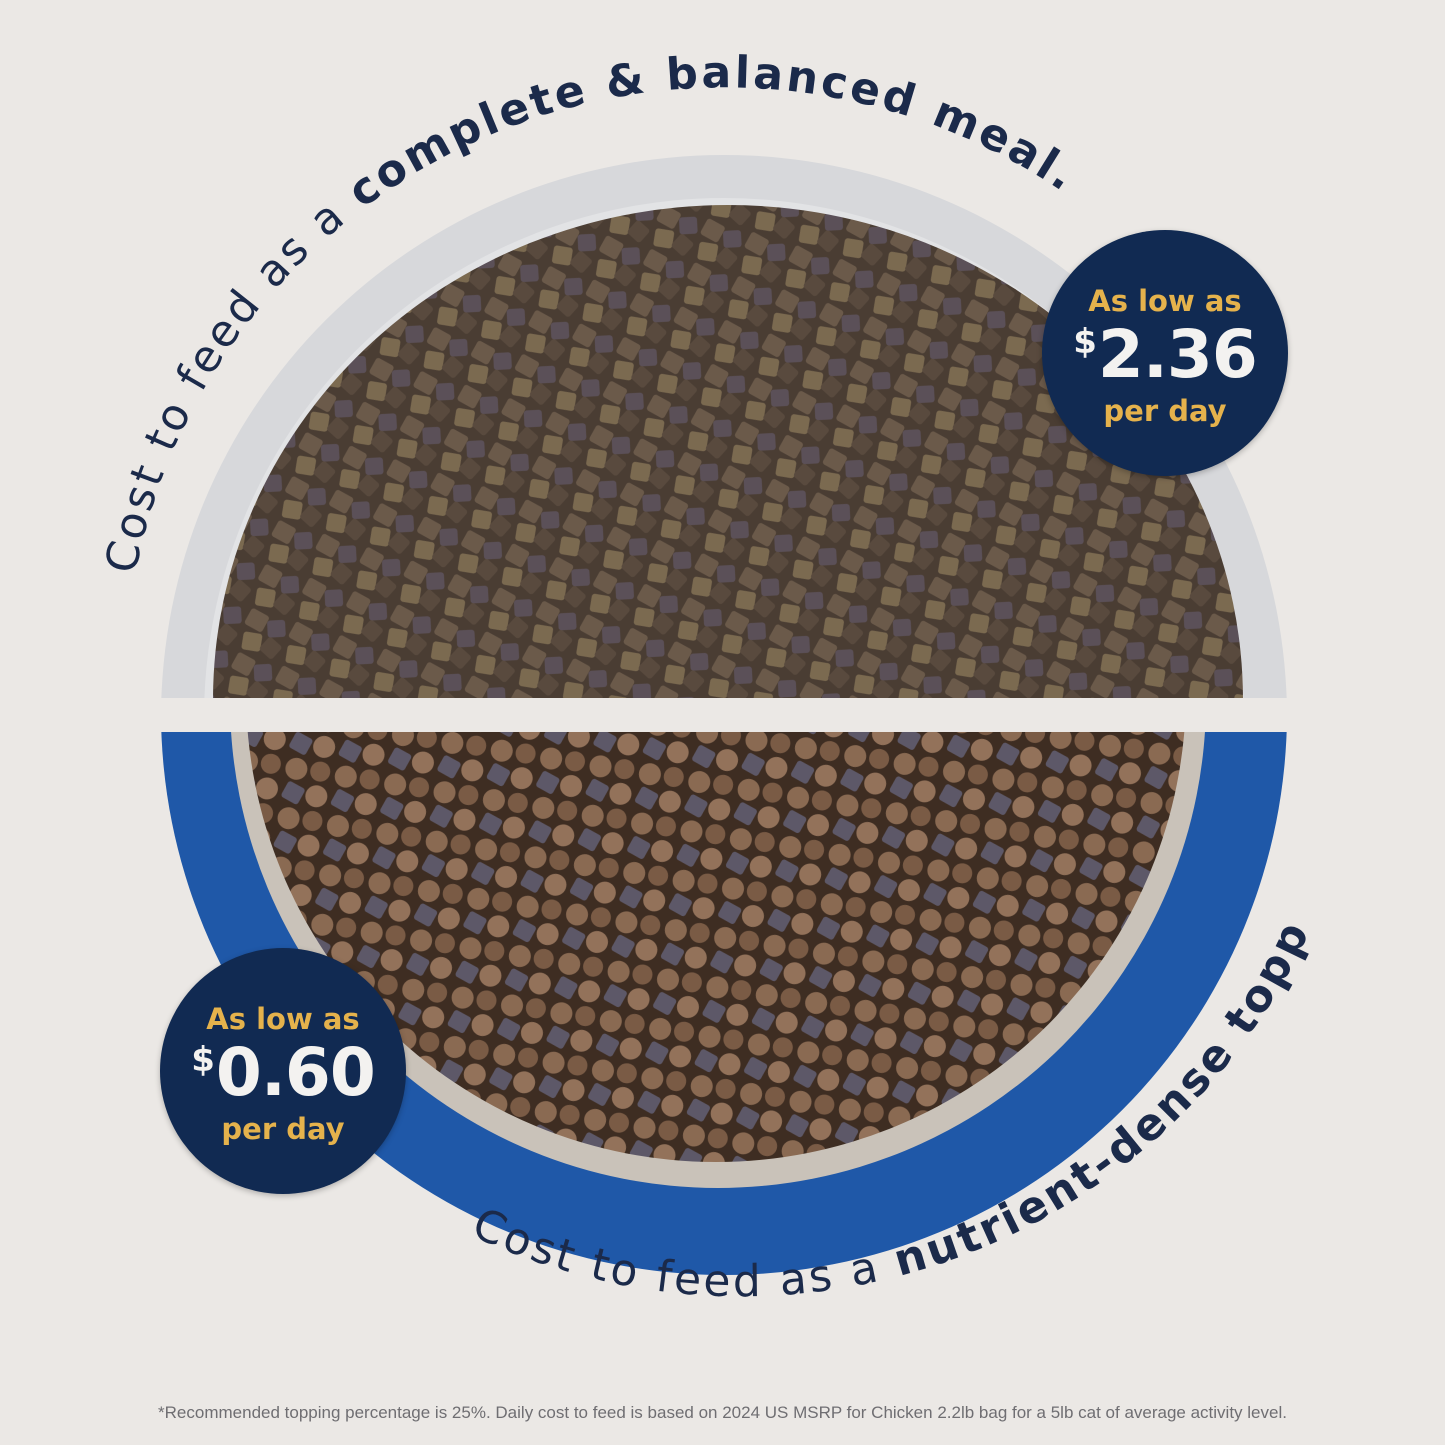 Image resolution: width=1445 pixels, height=1445 pixels. I want to click on meal-price-badge: As low as $2.36 per day, so click(1165, 353).